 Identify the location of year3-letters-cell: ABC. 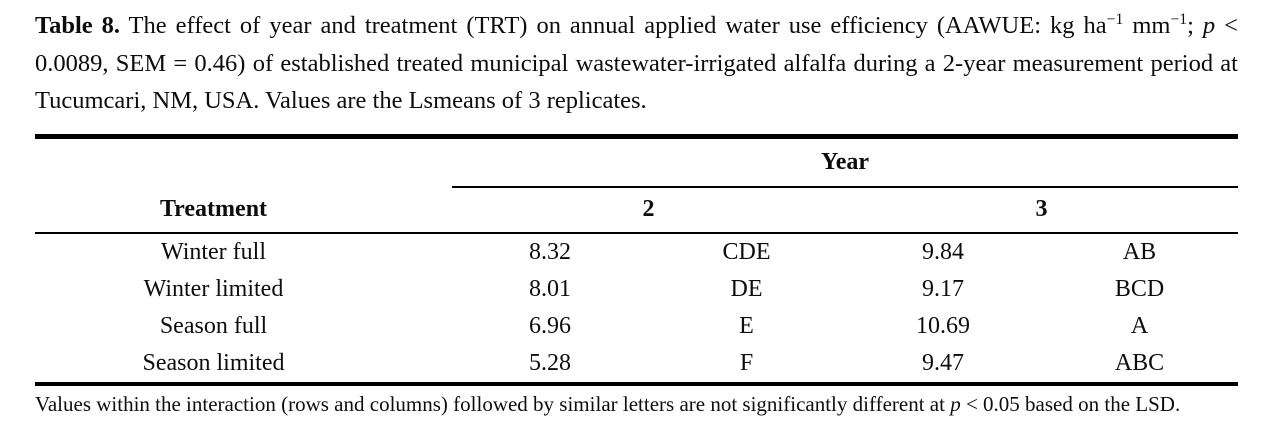
(1139, 362).